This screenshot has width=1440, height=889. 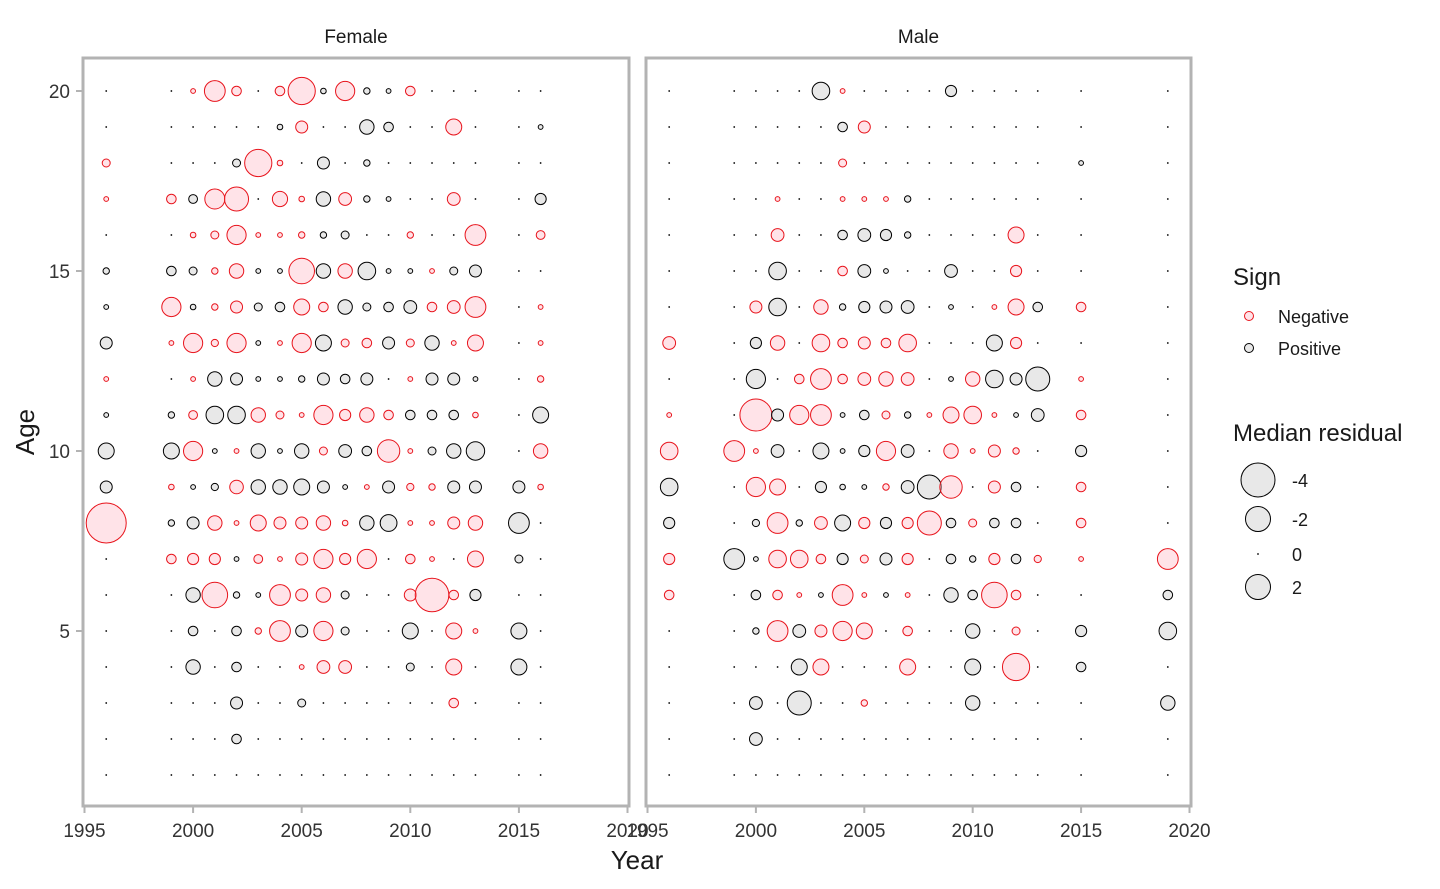 I want to click on legend-size-label: 2, so click(x=1297, y=588).